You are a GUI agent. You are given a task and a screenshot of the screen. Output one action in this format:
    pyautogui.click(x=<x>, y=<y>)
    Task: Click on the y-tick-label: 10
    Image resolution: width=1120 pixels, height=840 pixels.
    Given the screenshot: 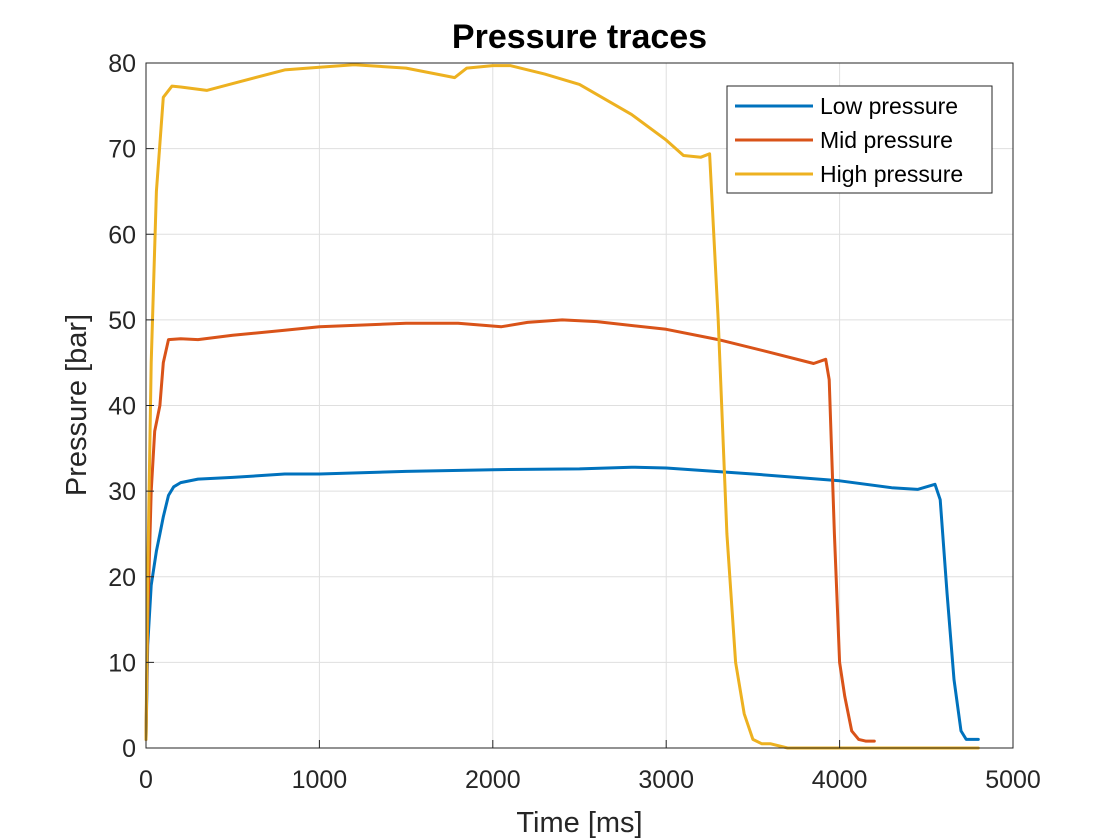 What is the action you would take?
    pyautogui.click(x=122, y=663)
    